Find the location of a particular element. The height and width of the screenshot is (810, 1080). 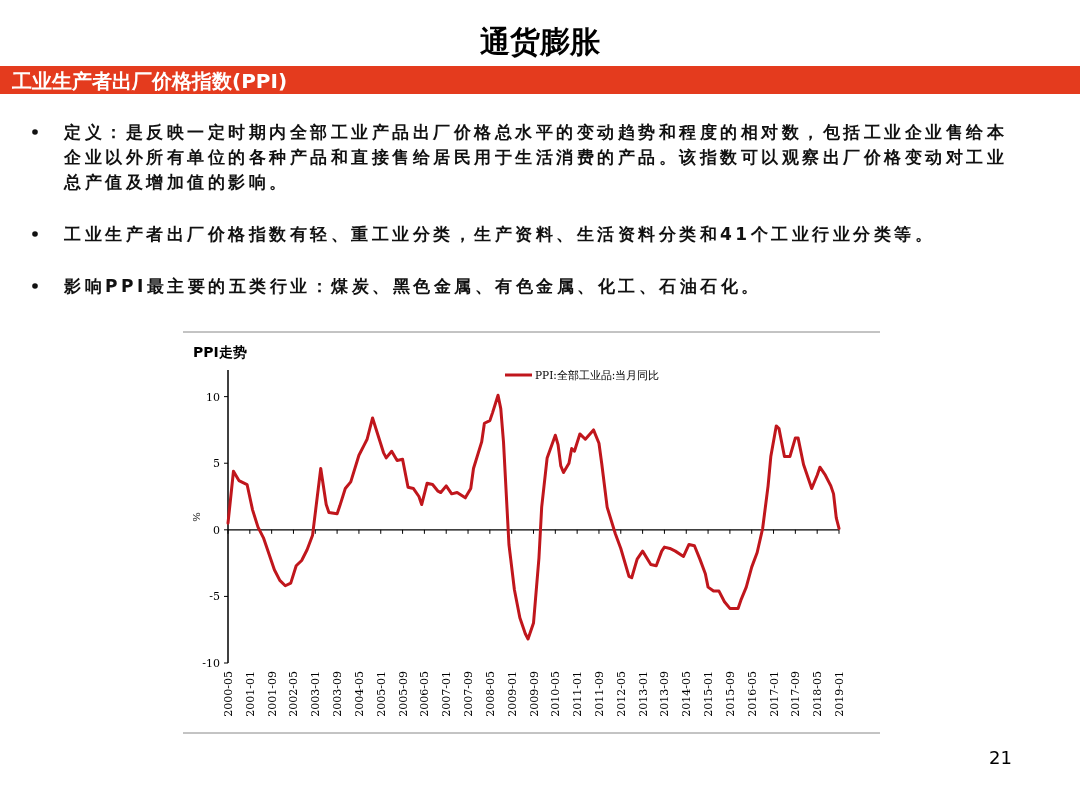

text: 定义：是反映一定时期内全部工业产品出厂价格总水平的变动趋势和程度的相对数，包括工业企业售给本企业以外所有单位的各种产品和直接售给居民用于生活消费的产品。该指数可以观察出厂价格变动对工业总产值及增加值的影响。 is located at coordinates (535, 157).